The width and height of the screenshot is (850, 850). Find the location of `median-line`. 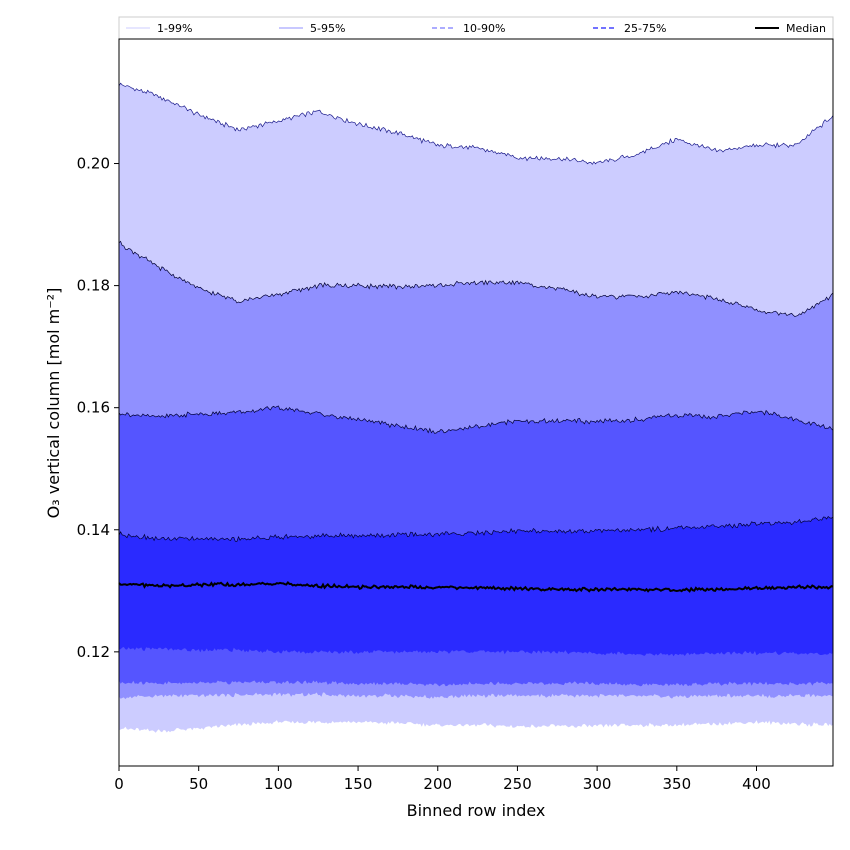

median-line is located at coordinates (476, 587).